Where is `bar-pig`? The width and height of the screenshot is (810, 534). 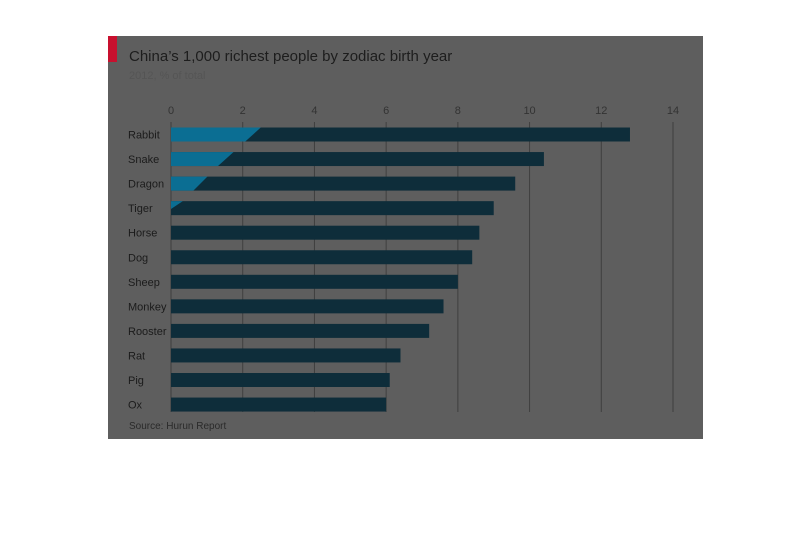
bar-pig is located at coordinates (280, 380).